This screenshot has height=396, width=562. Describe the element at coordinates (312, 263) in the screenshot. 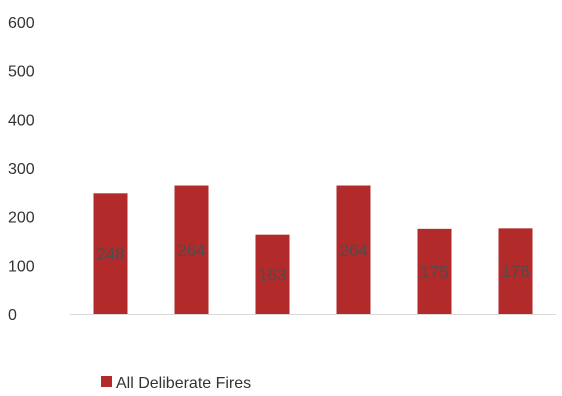

I see `data-labels-group: 248 264 163 264 175 176` at that location.